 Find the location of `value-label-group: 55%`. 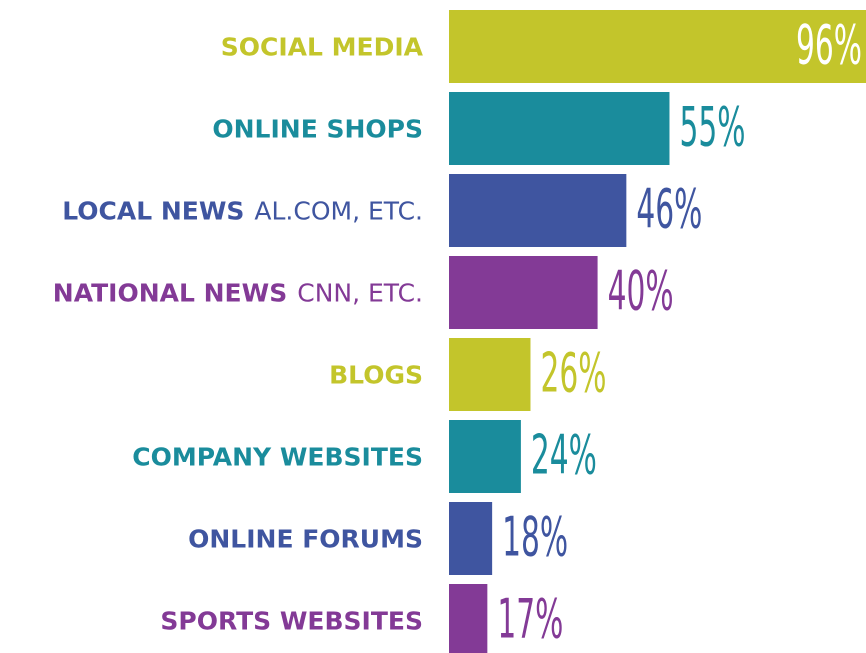

value-label-group: 55% is located at coordinates (712, 128).